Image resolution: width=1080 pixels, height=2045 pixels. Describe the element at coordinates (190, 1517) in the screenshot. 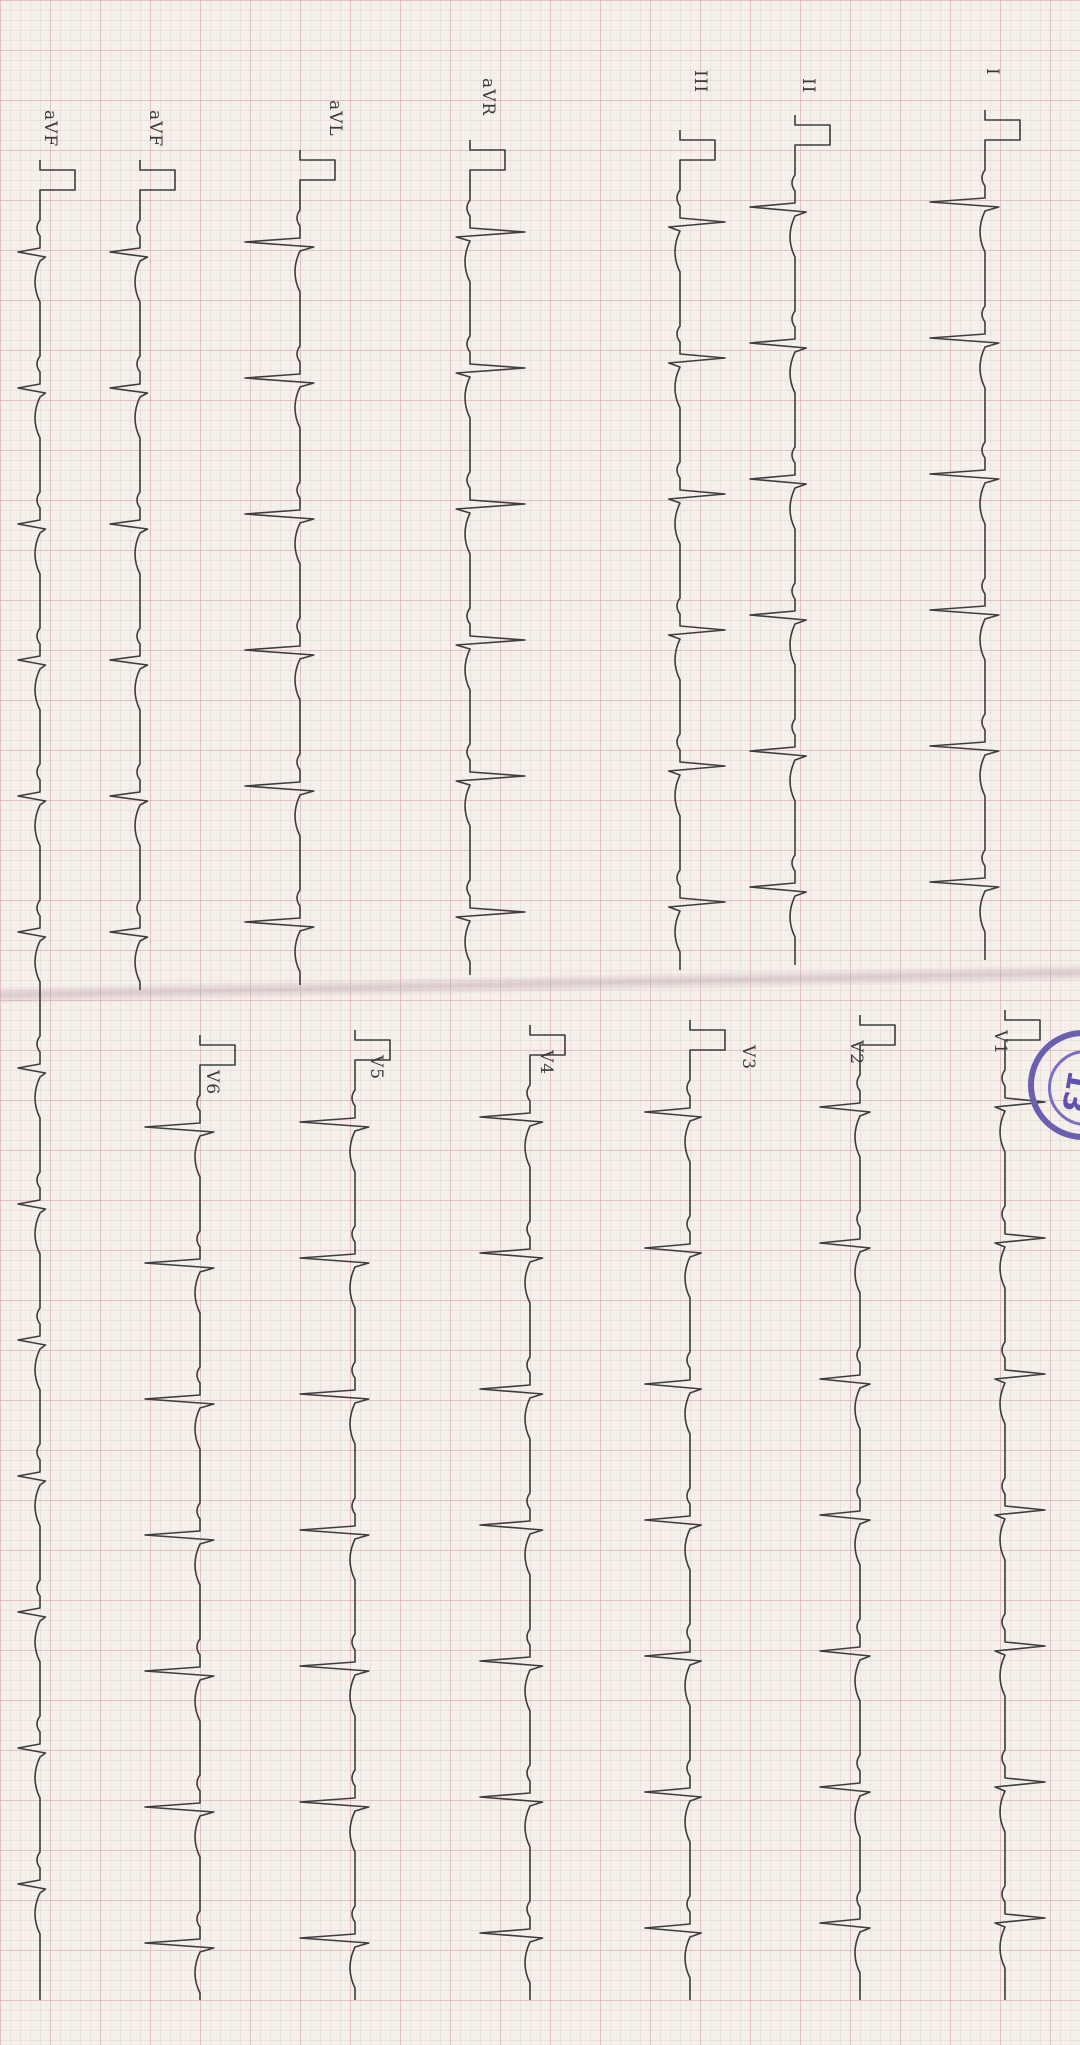

I see `strip-V6` at that location.